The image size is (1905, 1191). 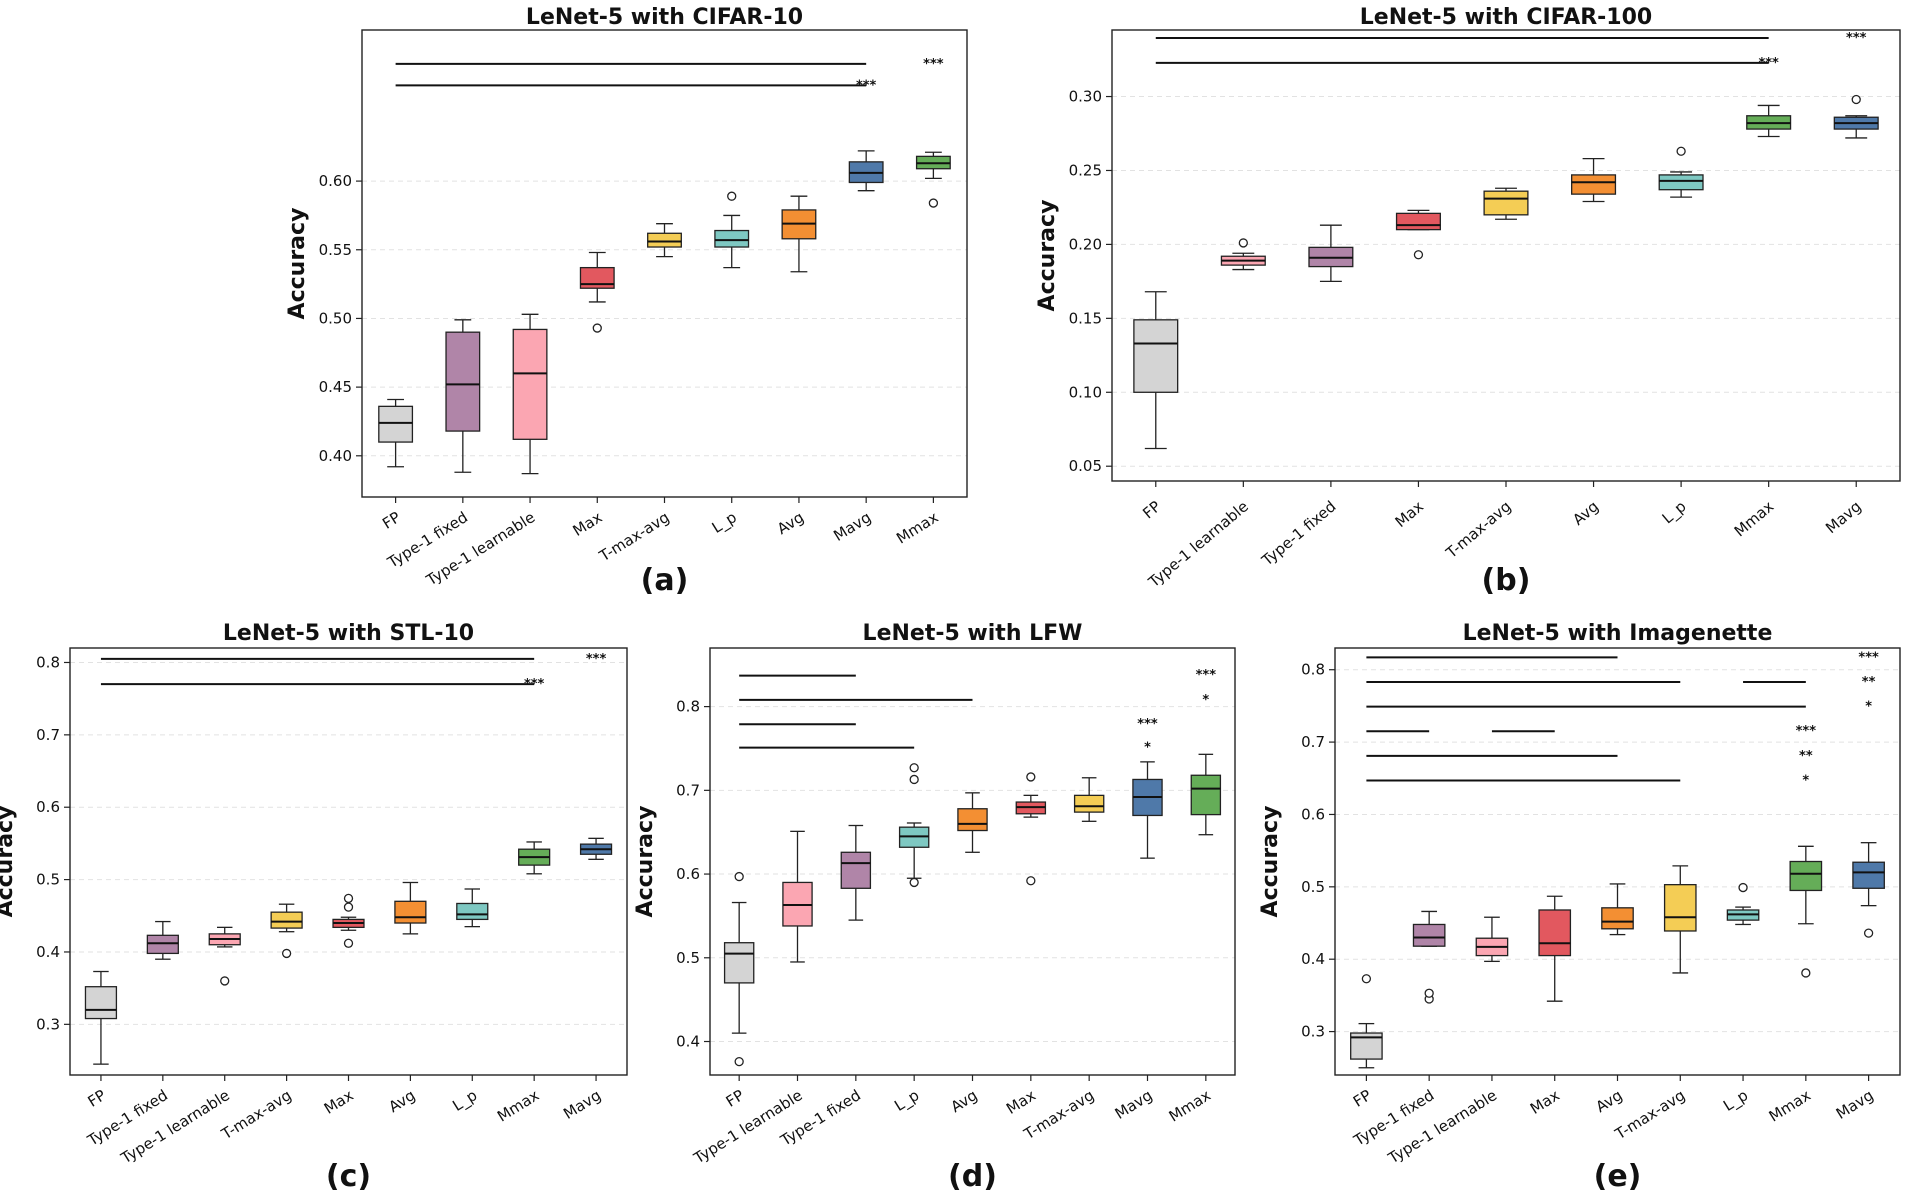 I want to click on box-t-max-avg, so click(x=664, y=240).